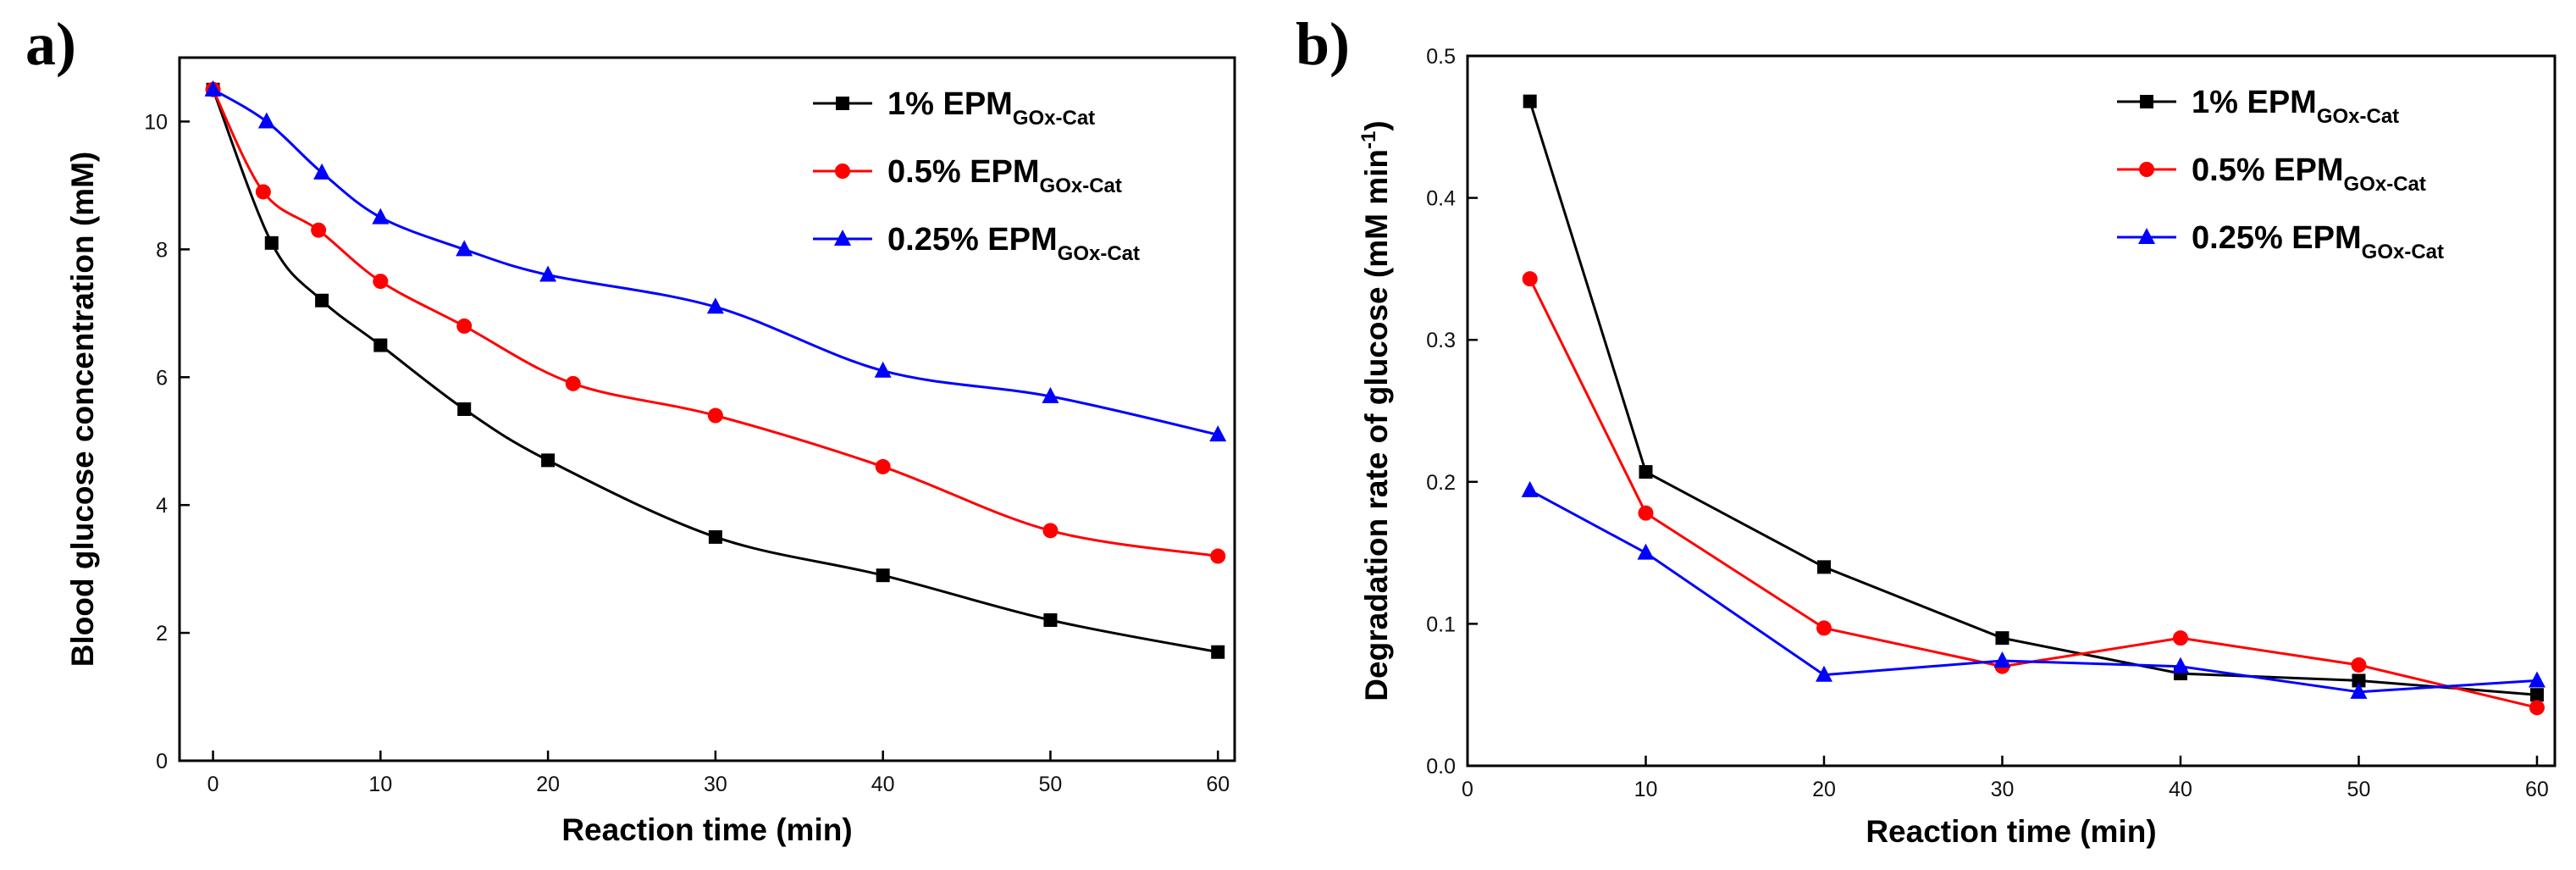 This screenshot has height=870, width=2576. Describe the element at coordinates (1441, 57) in the screenshot. I see `b-y-tick-label: 0.5` at that location.